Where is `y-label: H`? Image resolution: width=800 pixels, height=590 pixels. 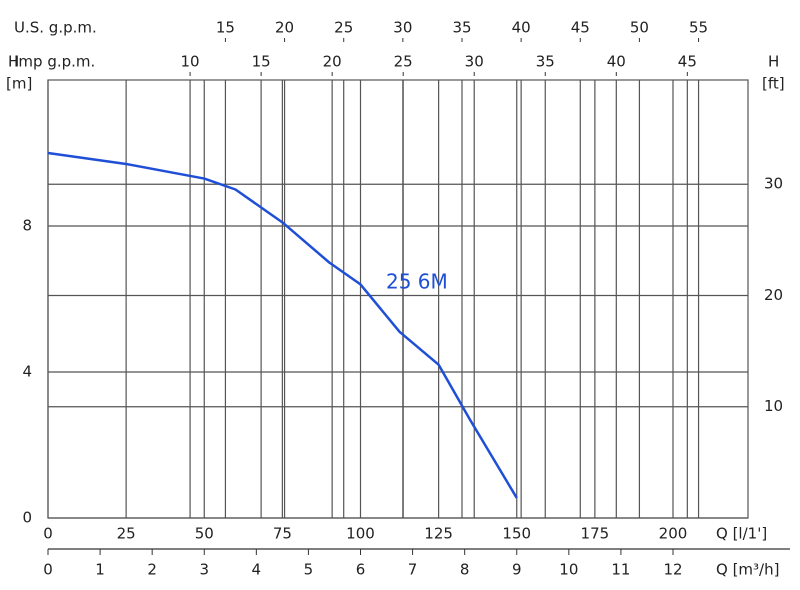 y-label: H is located at coordinates (13, 62).